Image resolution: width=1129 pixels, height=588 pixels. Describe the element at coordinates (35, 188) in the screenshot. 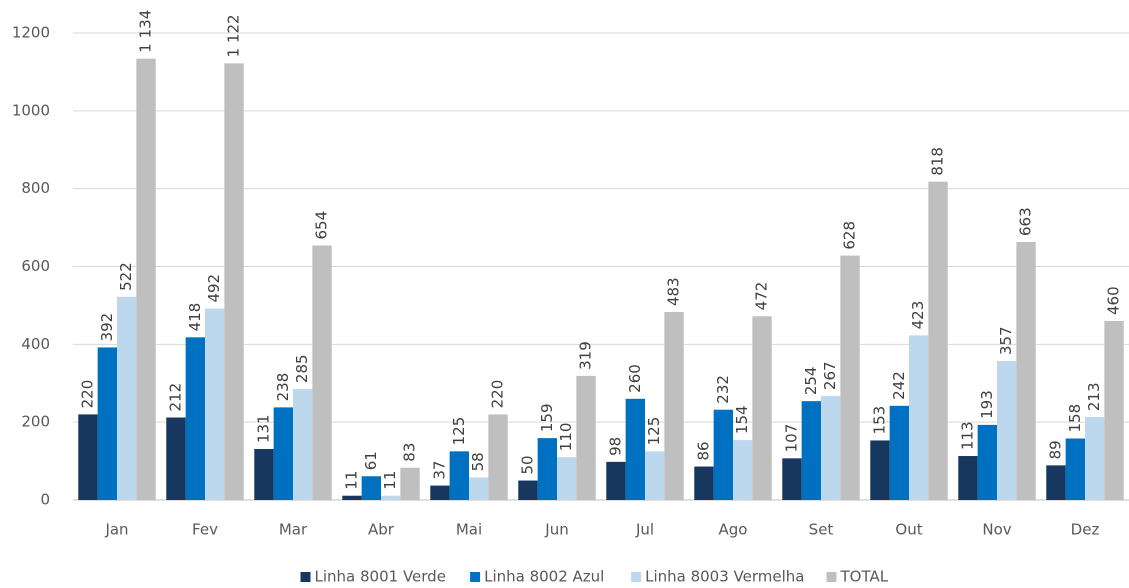

I see `y-tick-label: 800` at that location.